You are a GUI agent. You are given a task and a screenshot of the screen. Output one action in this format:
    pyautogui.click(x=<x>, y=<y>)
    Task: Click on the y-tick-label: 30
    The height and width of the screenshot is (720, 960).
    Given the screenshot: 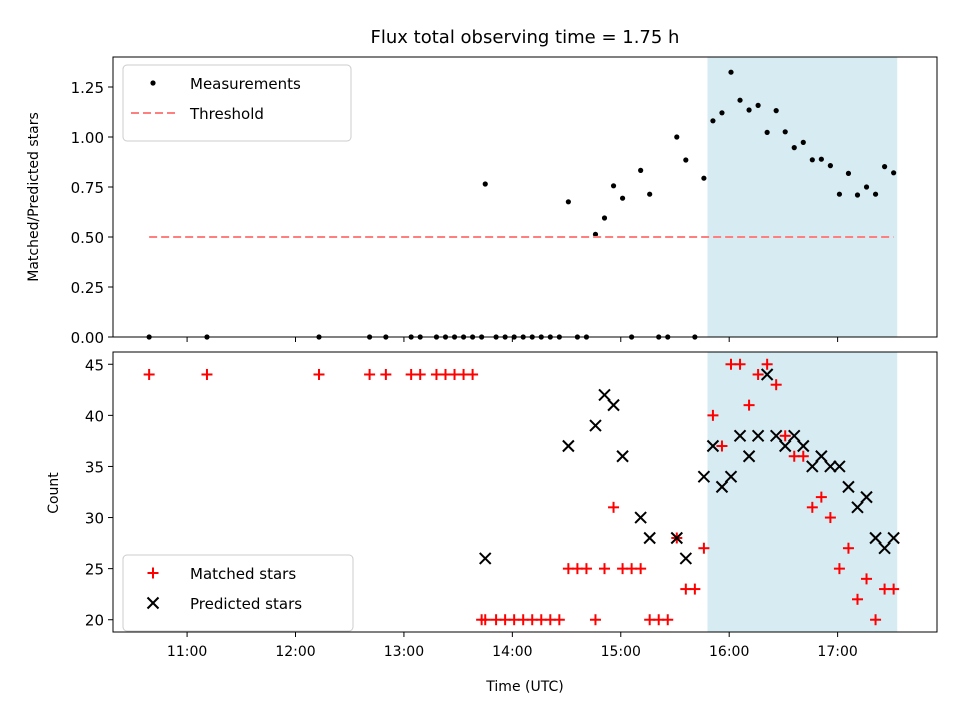 What is the action you would take?
    pyautogui.click(x=94, y=519)
    